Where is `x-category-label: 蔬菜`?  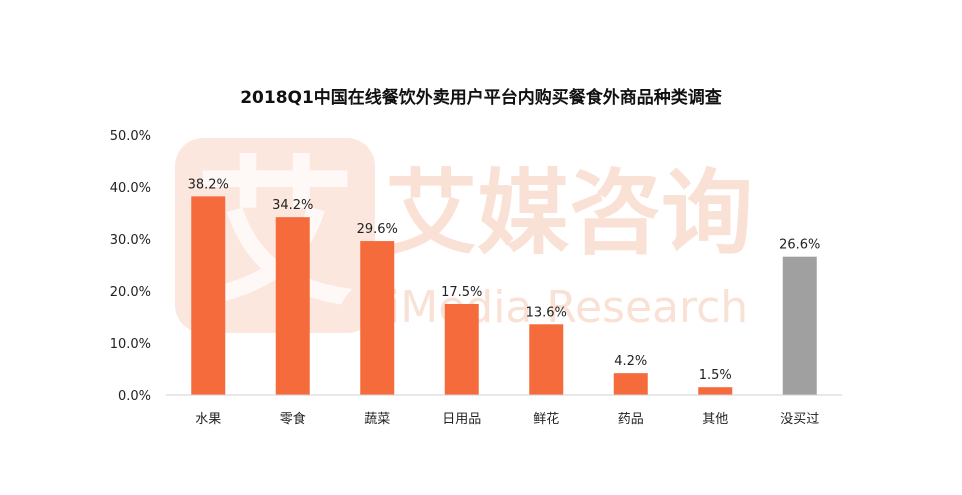 x-category-label: 蔬菜 is located at coordinates (377, 419).